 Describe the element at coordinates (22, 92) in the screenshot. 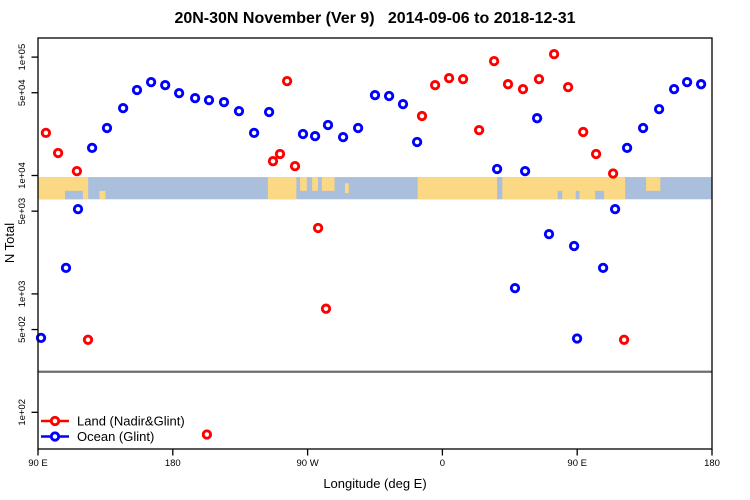

I see `y-tick-label: 5e+04` at that location.